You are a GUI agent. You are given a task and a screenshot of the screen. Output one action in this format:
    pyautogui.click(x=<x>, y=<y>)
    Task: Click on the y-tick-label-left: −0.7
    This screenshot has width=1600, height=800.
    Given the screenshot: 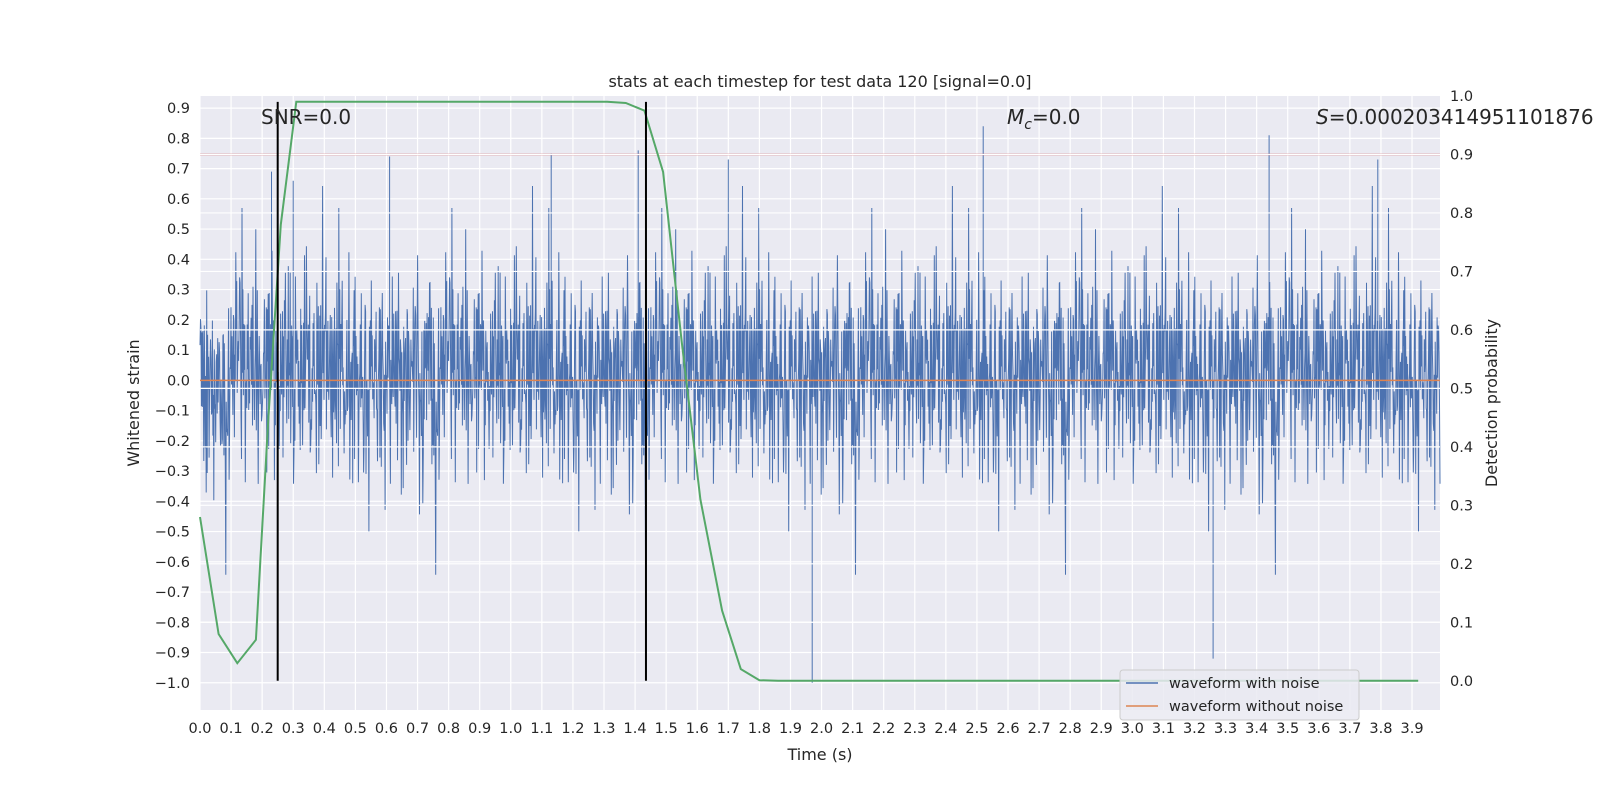 What is the action you would take?
    pyautogui.click(x=172, y=593)
    